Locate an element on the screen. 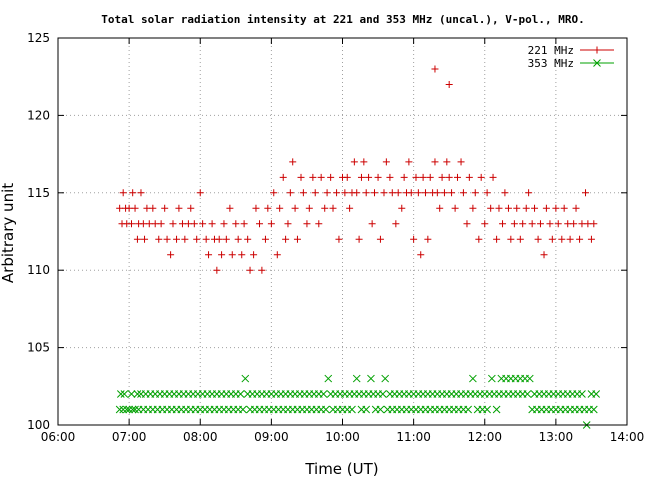  y-tick-label: 115 is located at coordinates (38, 193).